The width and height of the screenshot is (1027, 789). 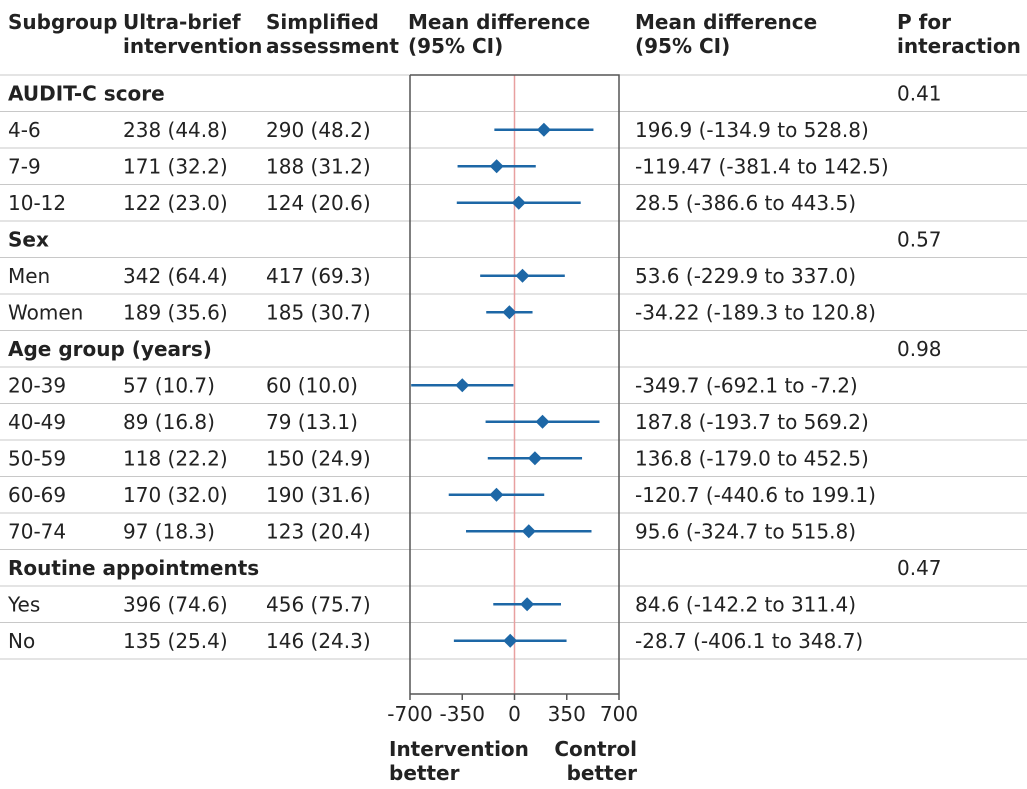 What do you see at coordinates (475, 239) in the screenshot?
I see `group-row: Sex 0.57` at bounding box center [475, 239].